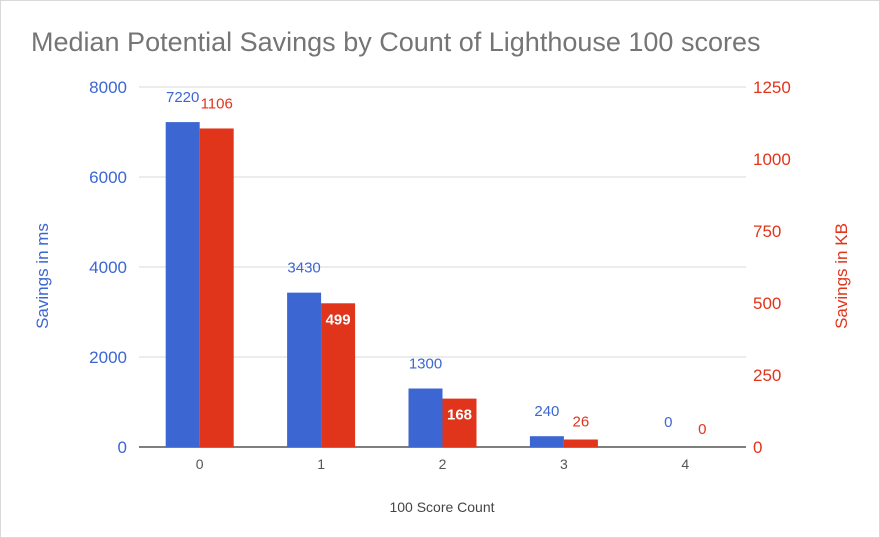 This screenshot has height=538, width=880. I want to click on x-tick-label: 1, so click(321, 464).